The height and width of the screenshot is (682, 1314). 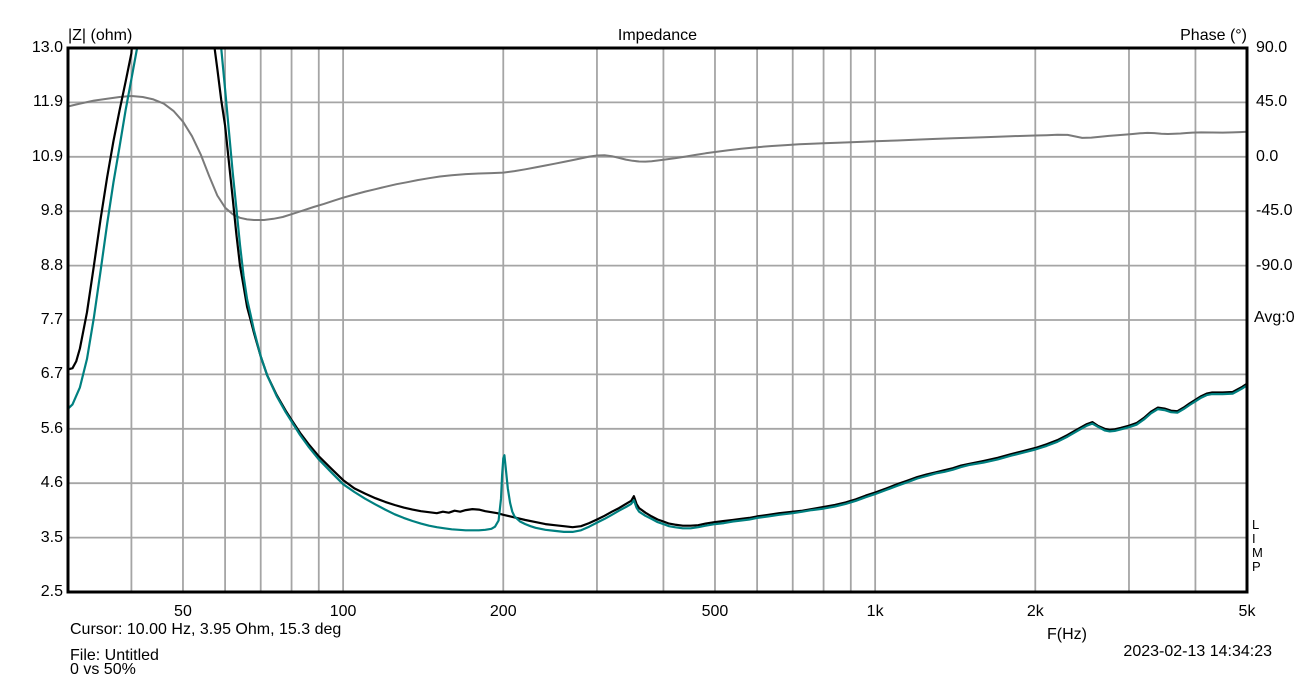 What do you see at coordinates (114, 655) in the screenshot?
I see `file-name: File: Untitled` at bounding box center [114, 655].